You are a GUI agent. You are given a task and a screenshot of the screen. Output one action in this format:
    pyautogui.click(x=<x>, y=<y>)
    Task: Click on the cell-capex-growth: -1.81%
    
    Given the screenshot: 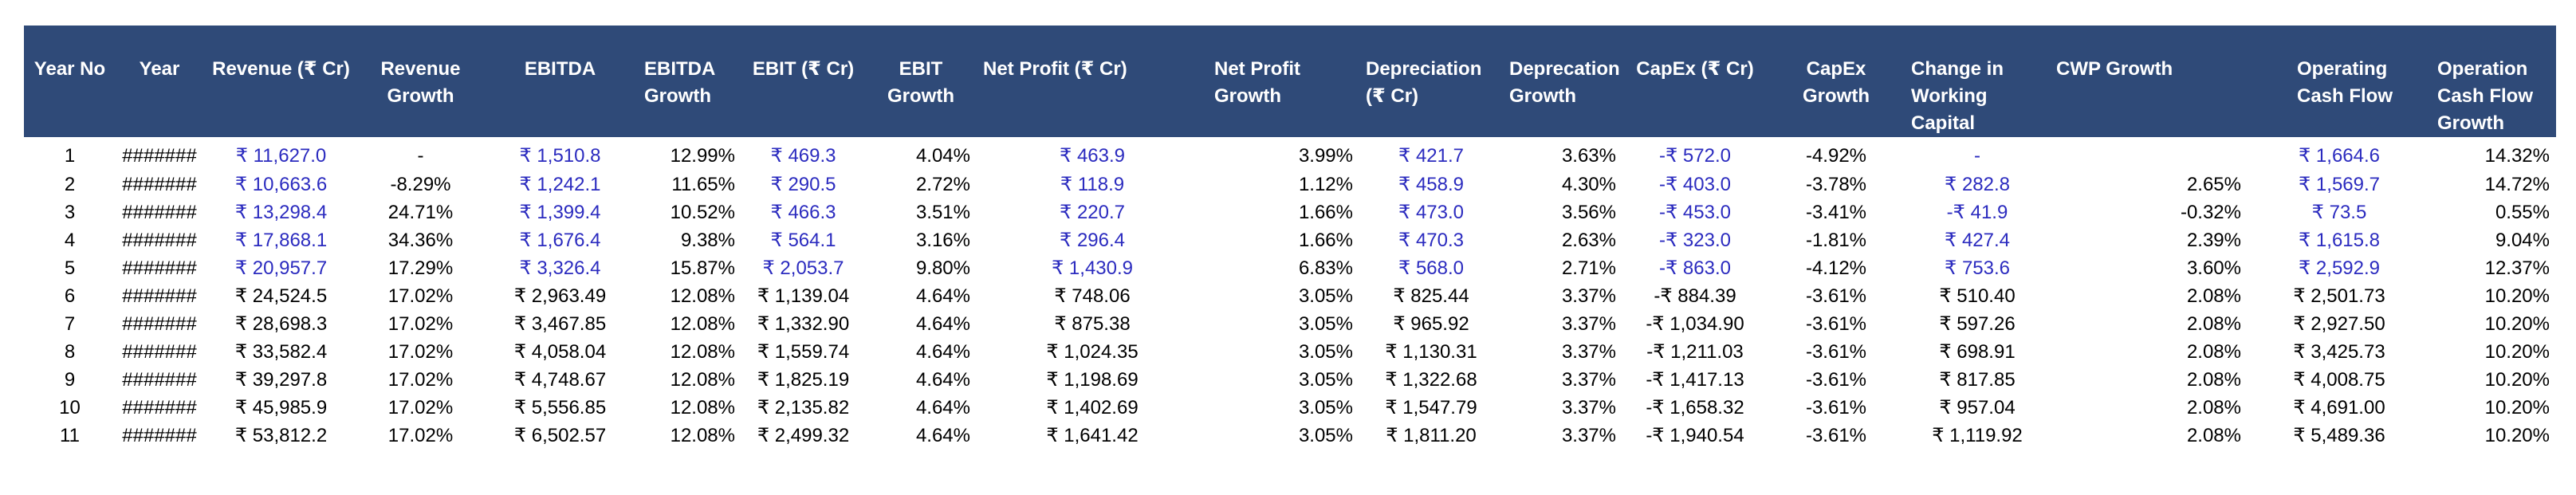 What is the action you would take?
    pyautogui.click(x=1836, y=240)
    